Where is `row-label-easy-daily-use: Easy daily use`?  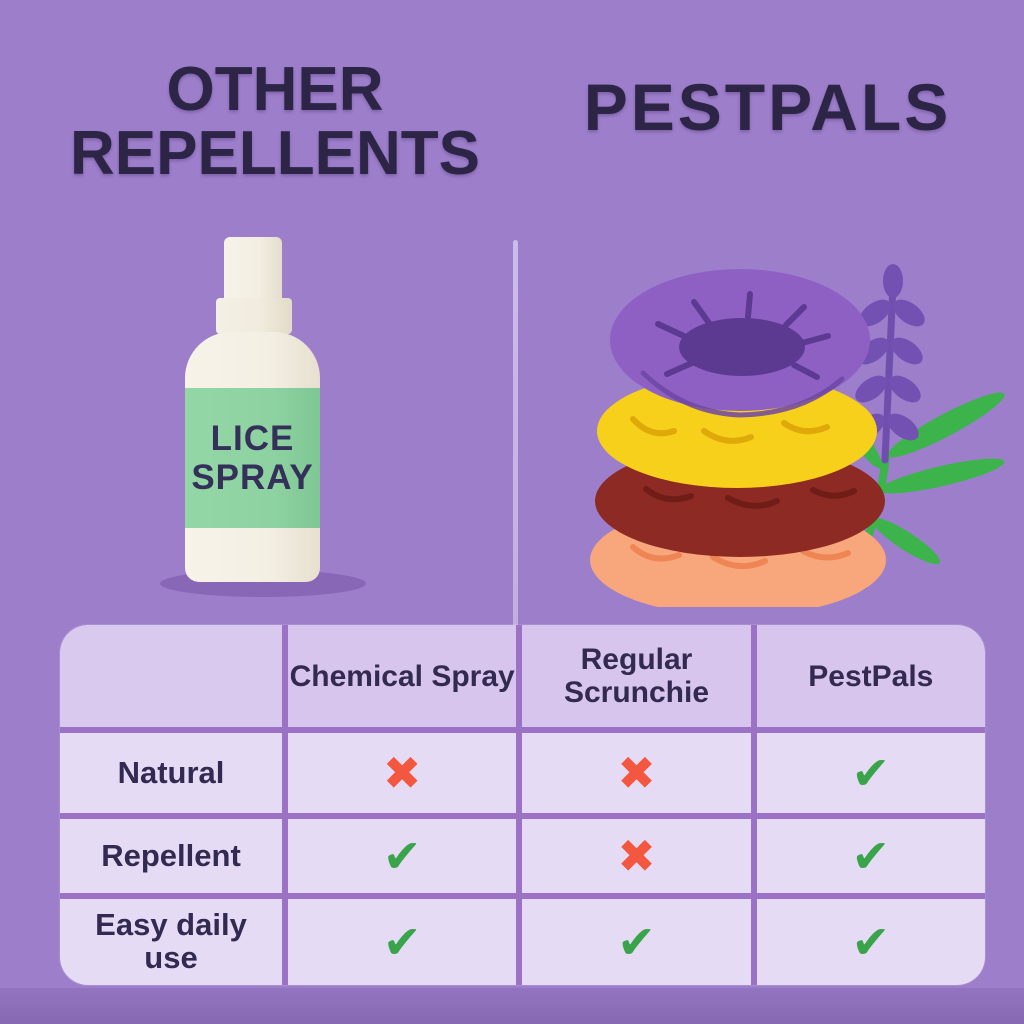
row-label-easy-daily-use: Easy daily use is located at coordinates (171, 942).